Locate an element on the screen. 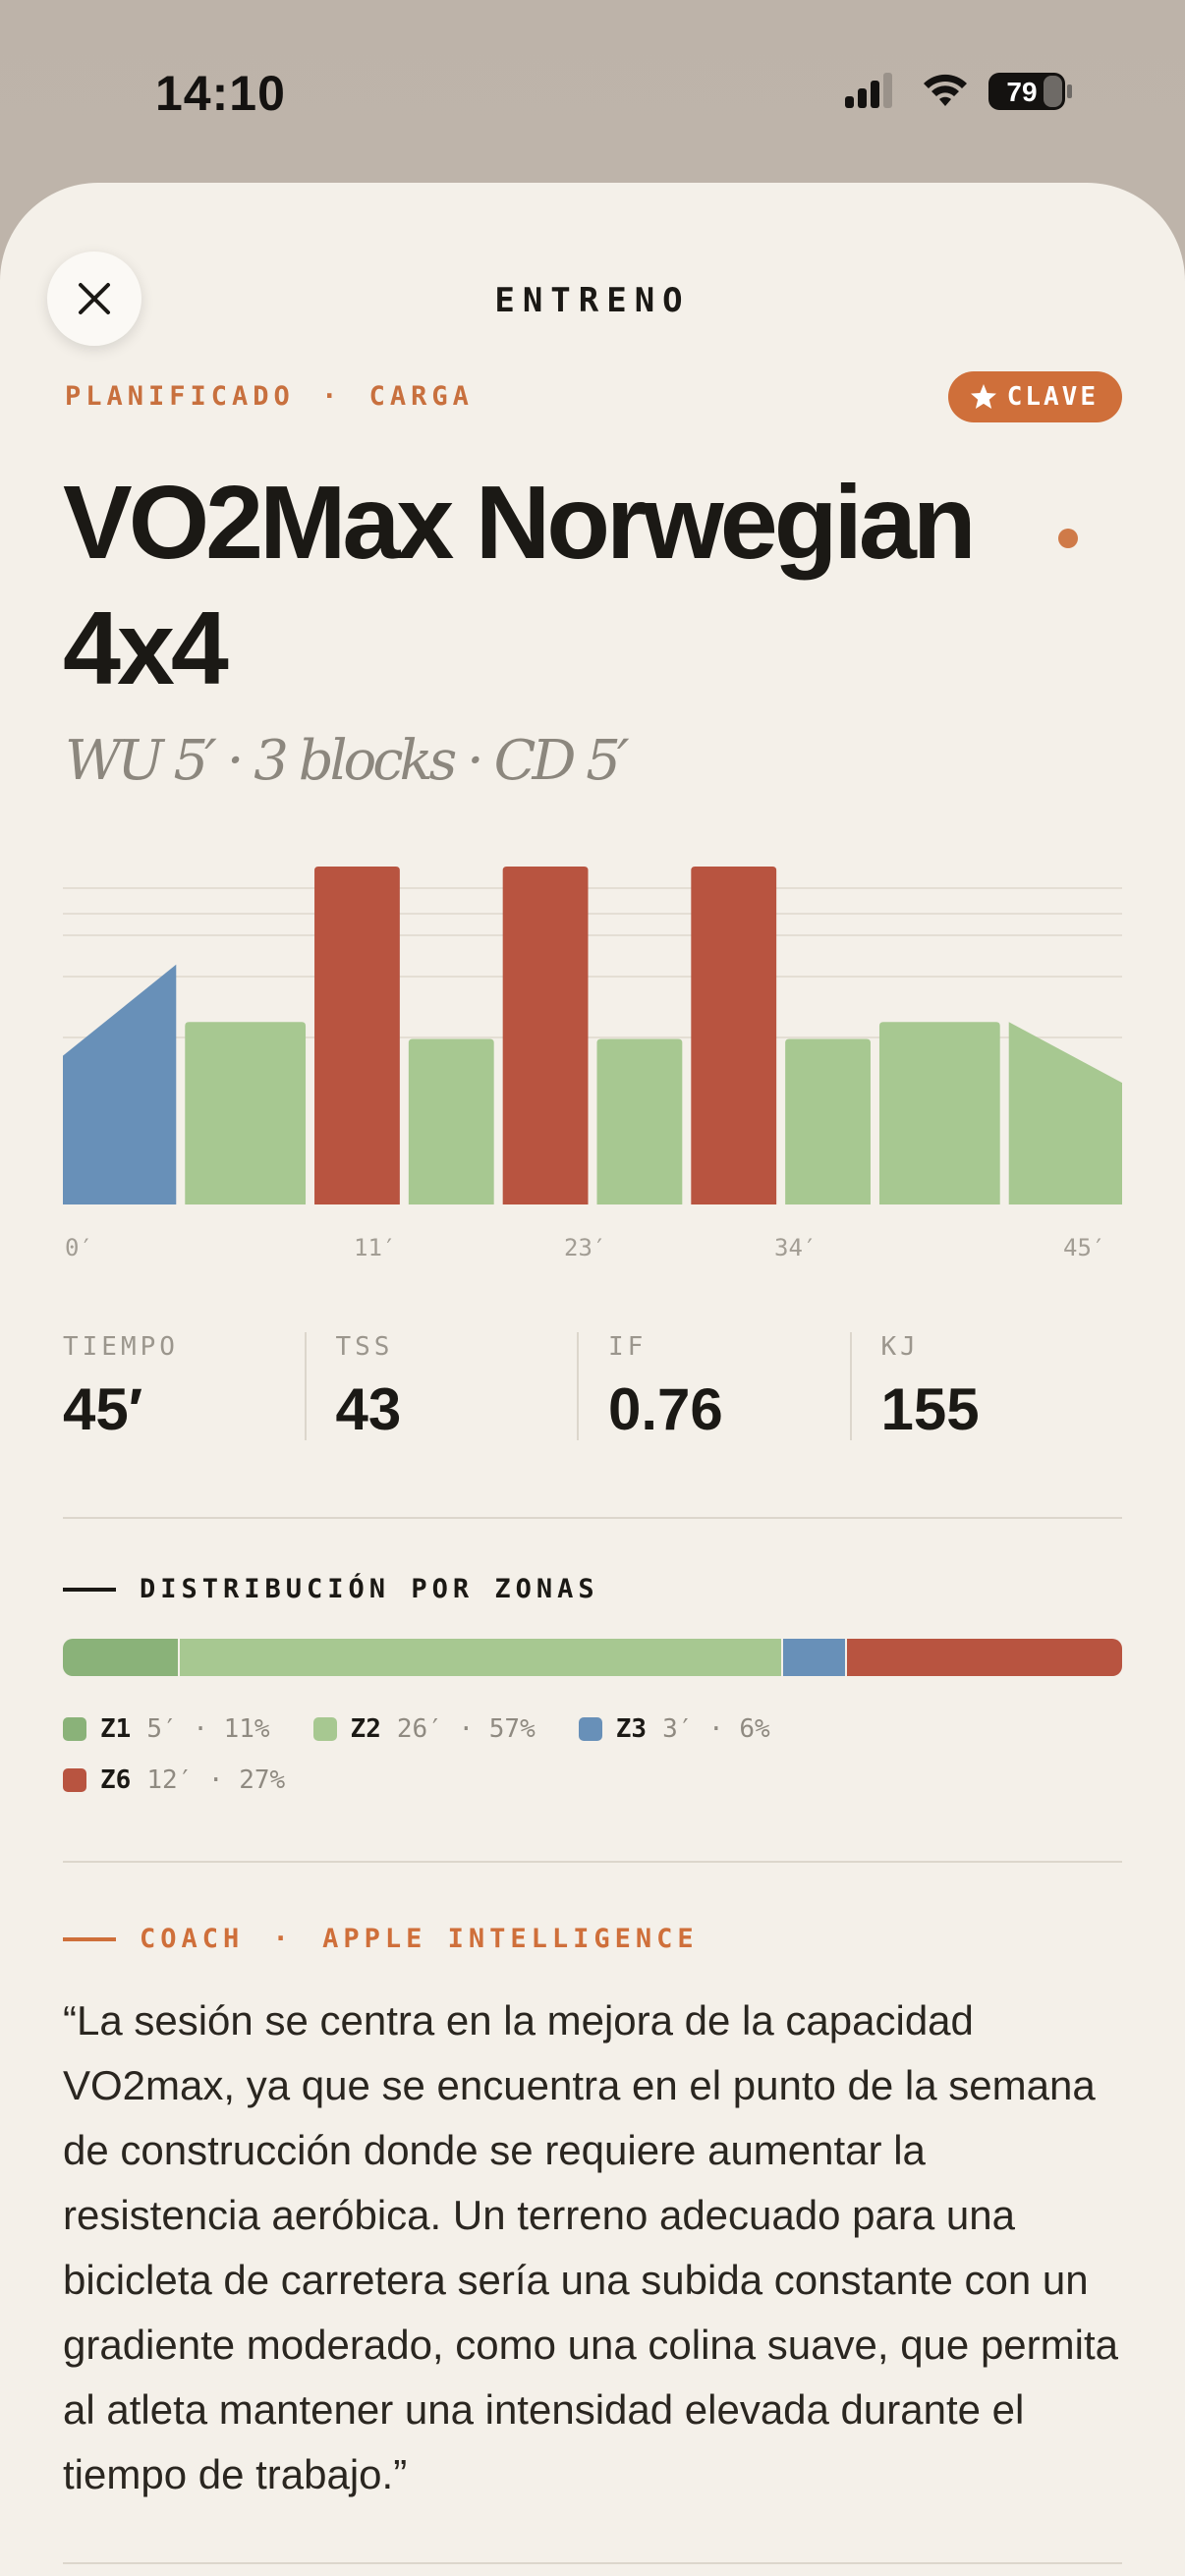 Image resolution: width=1185 pixels, height=2576 pixels. chart-x-tick: 23′ is located at coordinates (586, 1247).